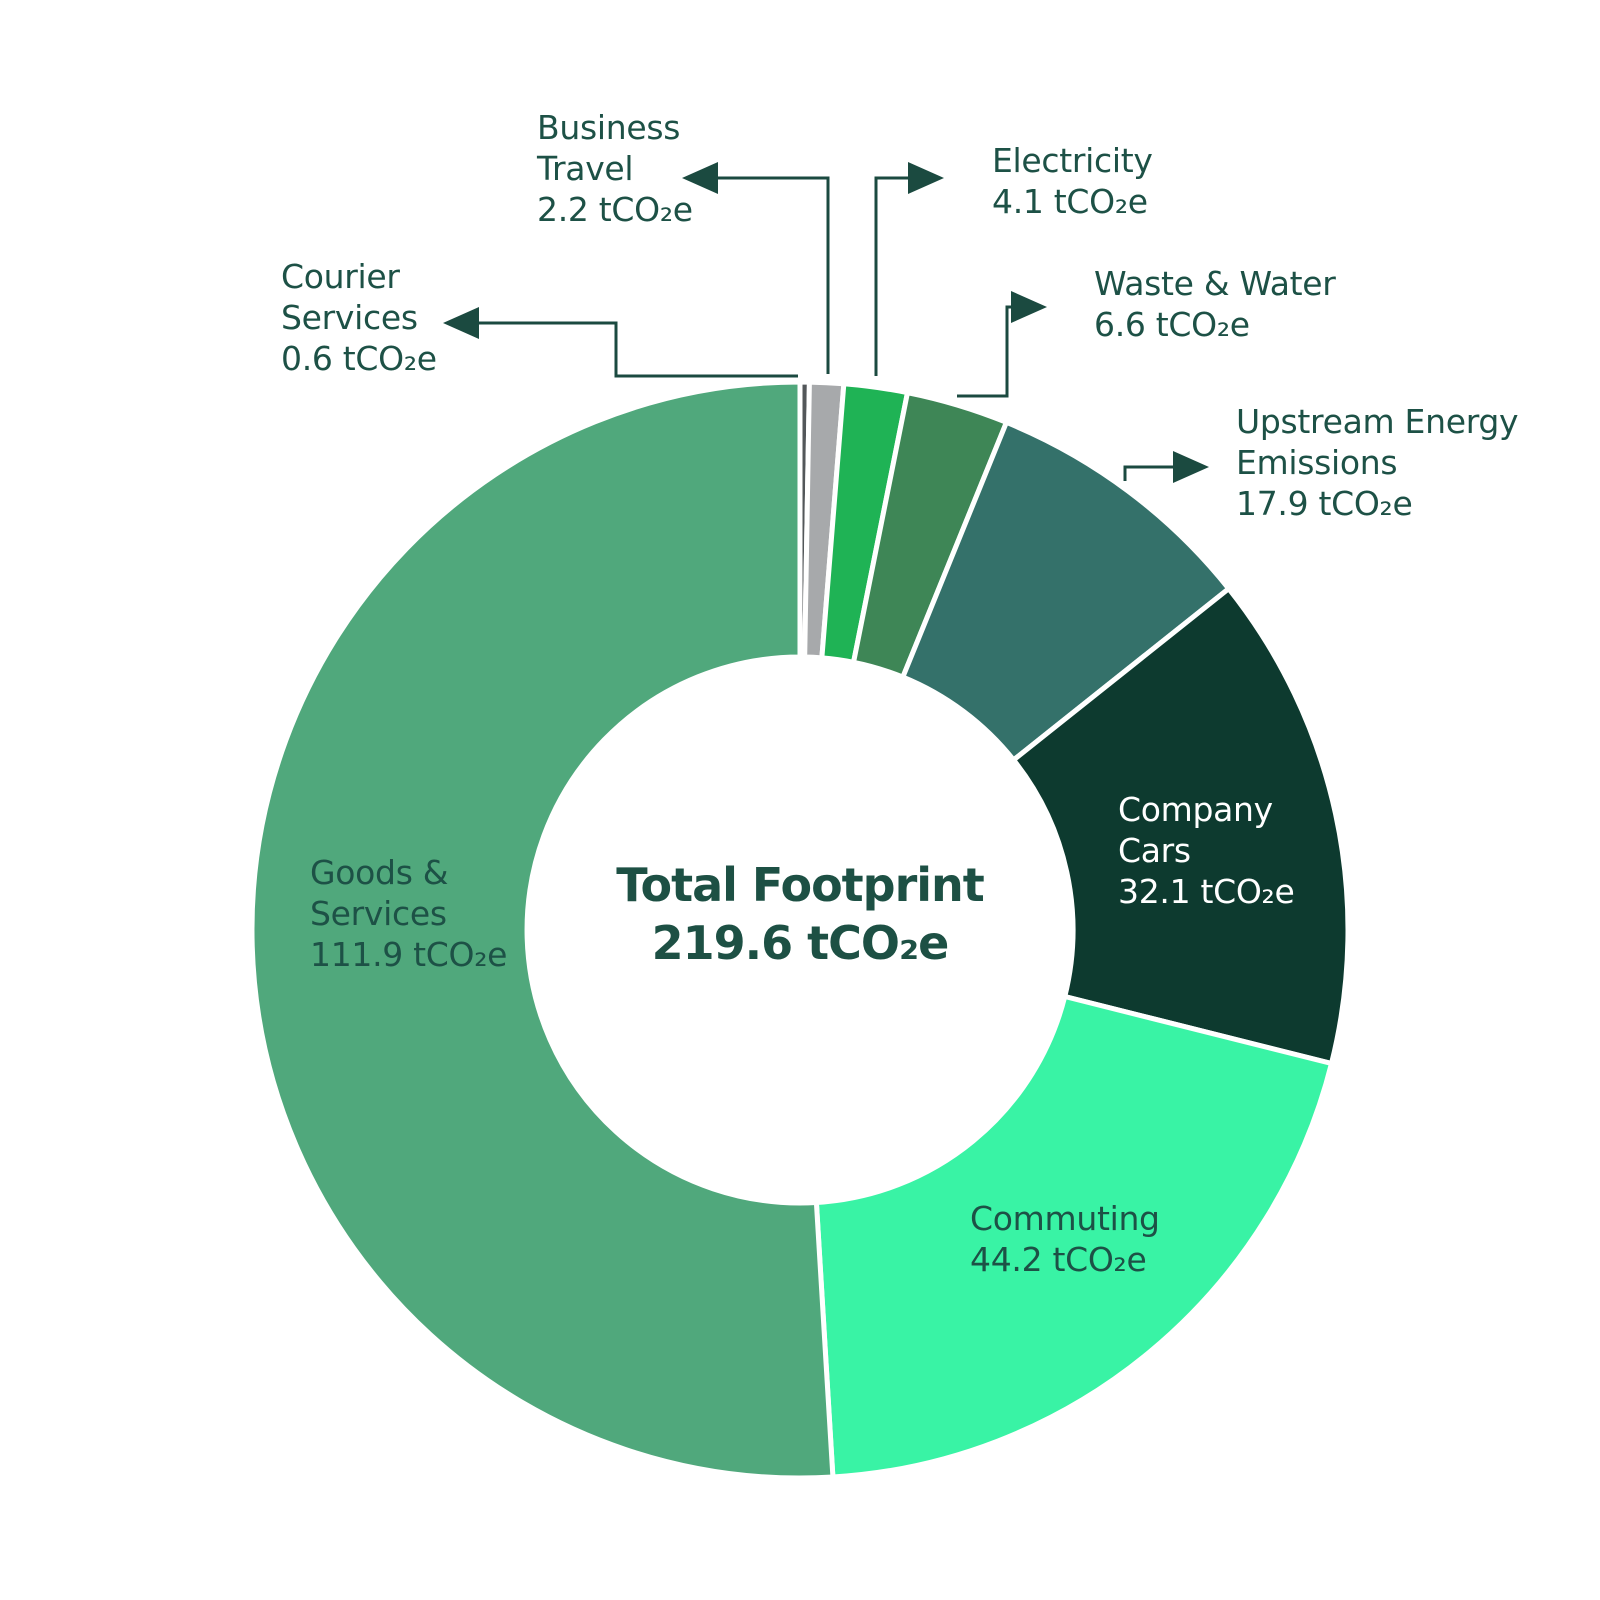 This screenshot has height=1600, width=1600. What do you see at coordinates (1065, 1218) in the screenshot?
I see `commuting-name: Commuting` at bounding box center [1065, 1218].